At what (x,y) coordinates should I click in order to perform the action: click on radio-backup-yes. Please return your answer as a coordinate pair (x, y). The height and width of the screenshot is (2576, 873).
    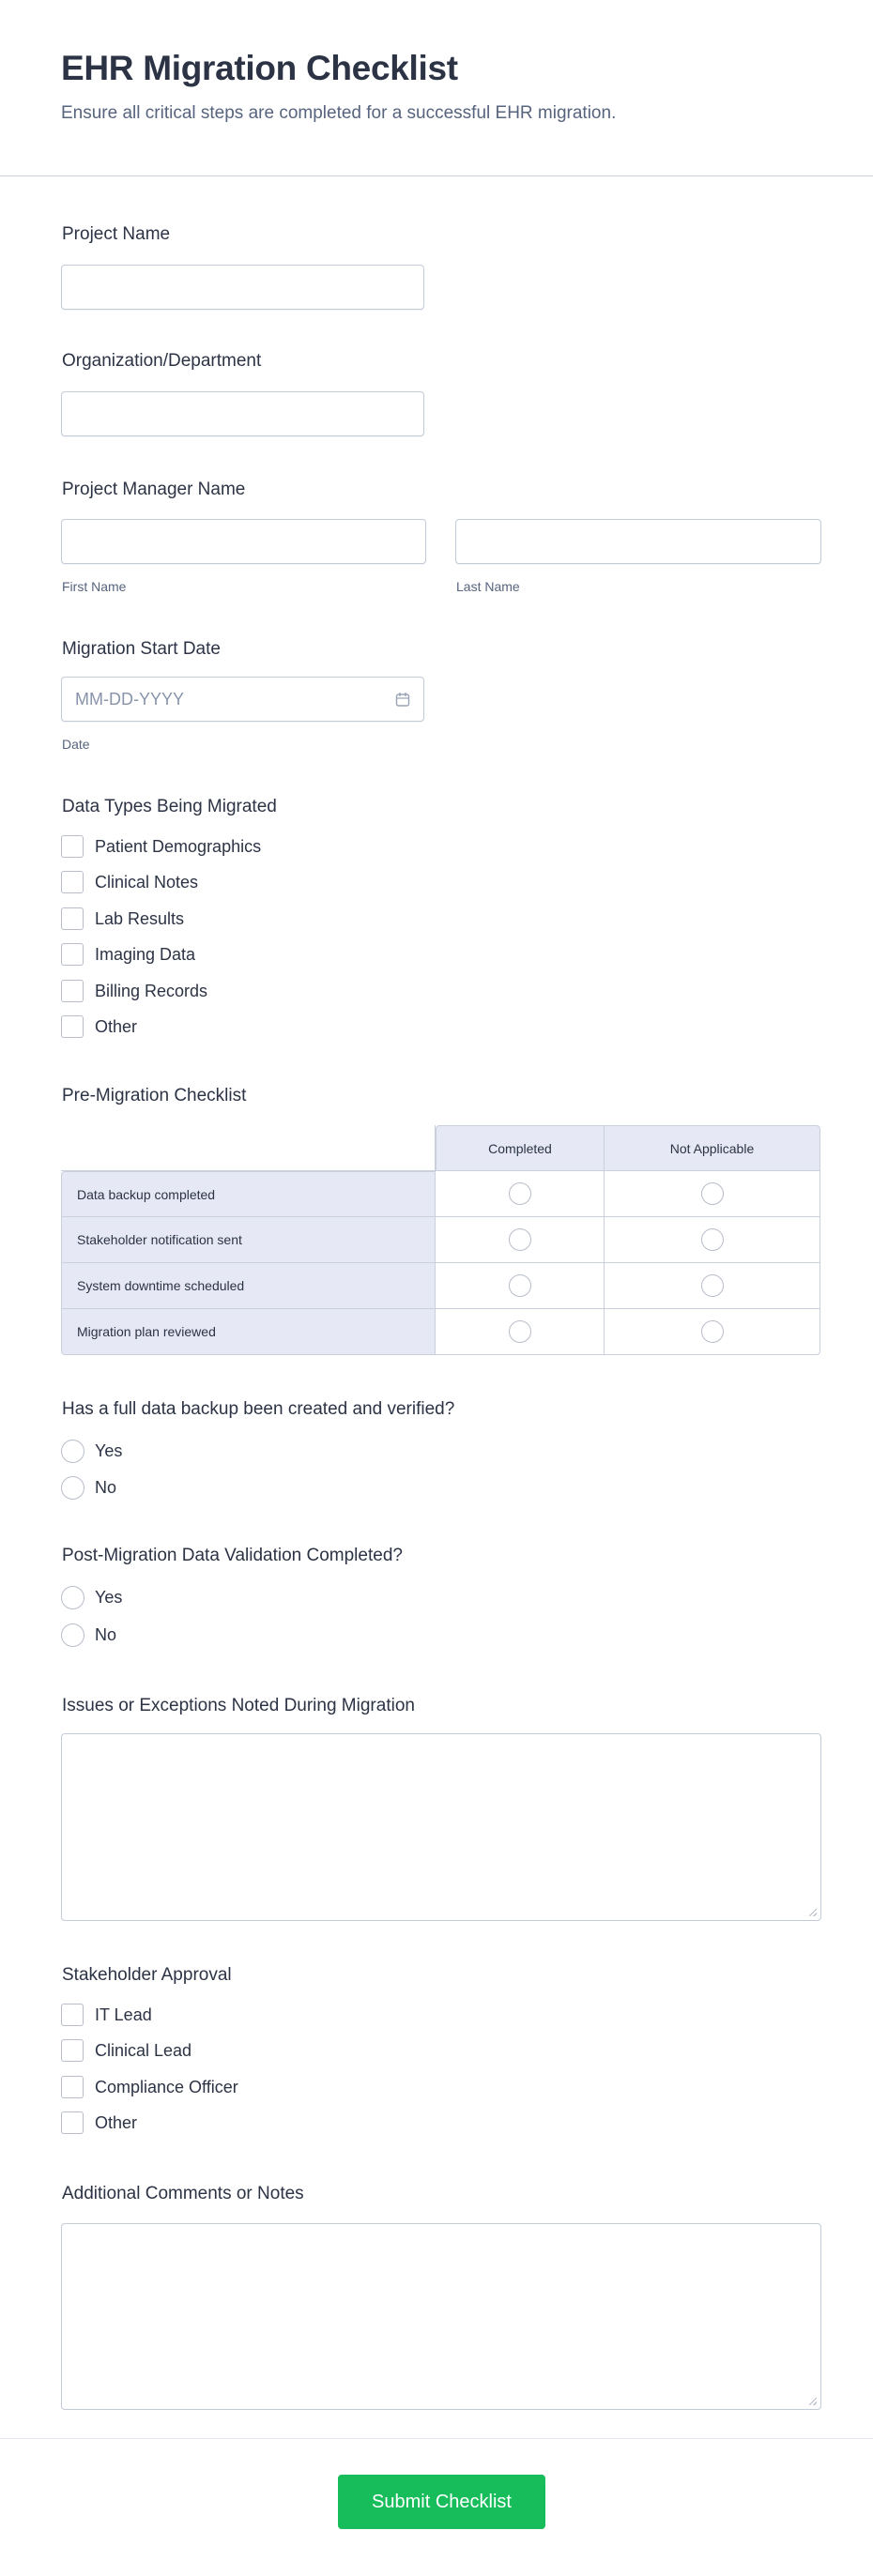
    Looking at the image, I should click on (72, 1451).